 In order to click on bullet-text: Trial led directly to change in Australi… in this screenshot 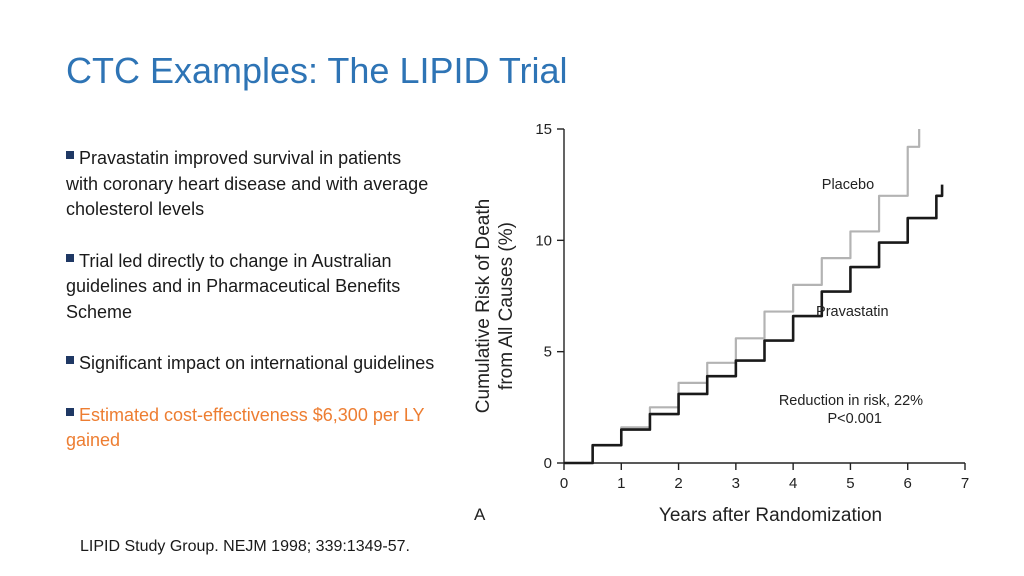, I will do `click(233, 286)`.